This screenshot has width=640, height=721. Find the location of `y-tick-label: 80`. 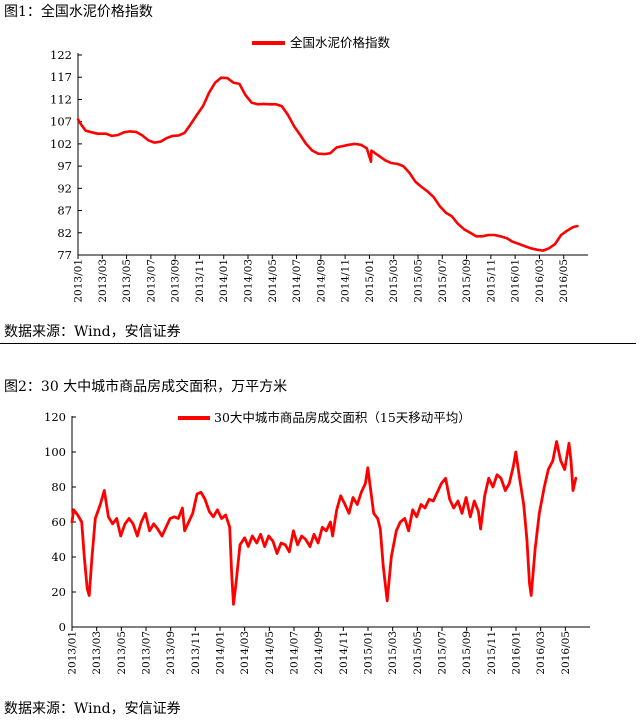

y-tick-label: 80 is located at coordinates (58, 487).